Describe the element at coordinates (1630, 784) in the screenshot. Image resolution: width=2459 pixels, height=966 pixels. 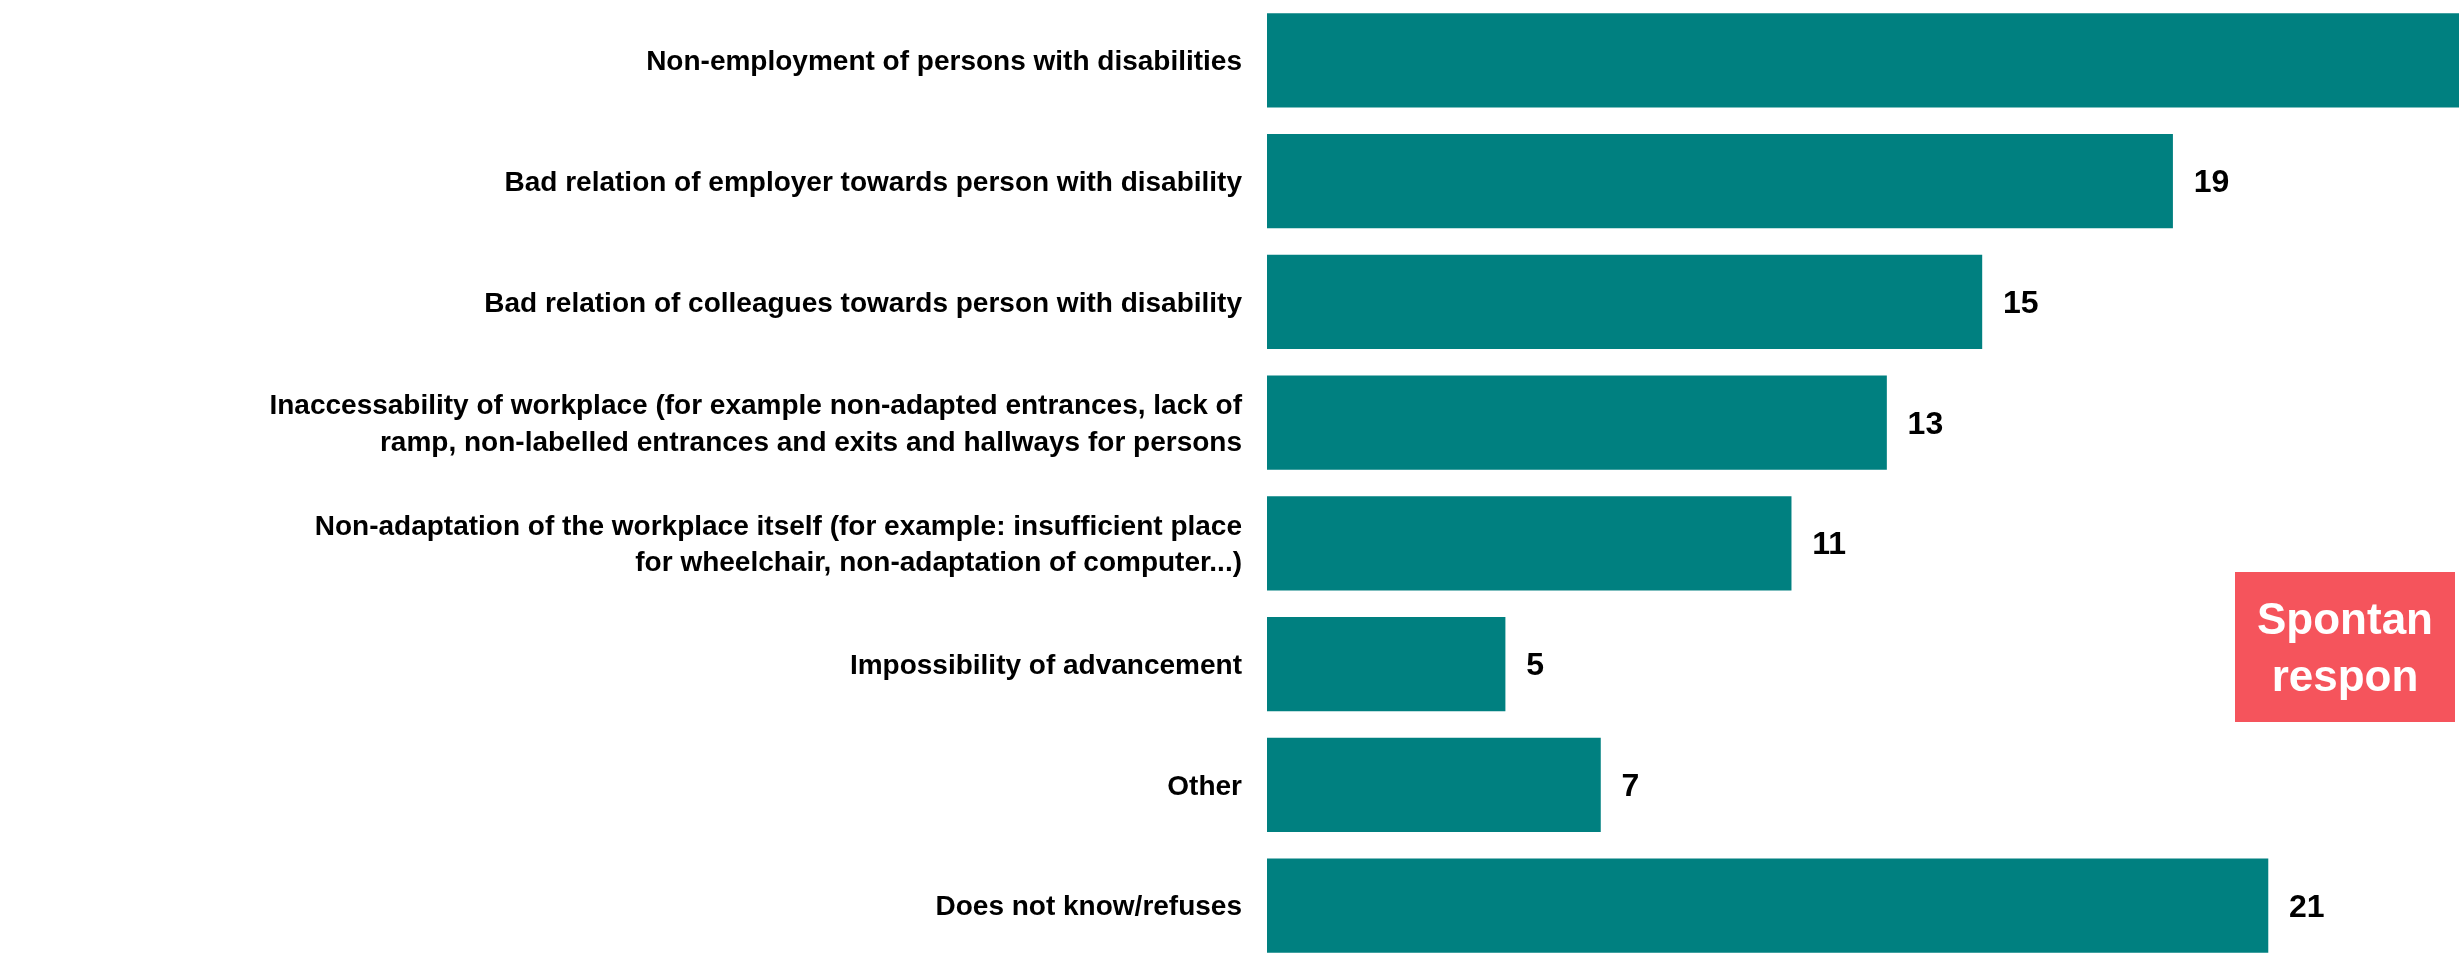
I see `data-label: 7` at that location.